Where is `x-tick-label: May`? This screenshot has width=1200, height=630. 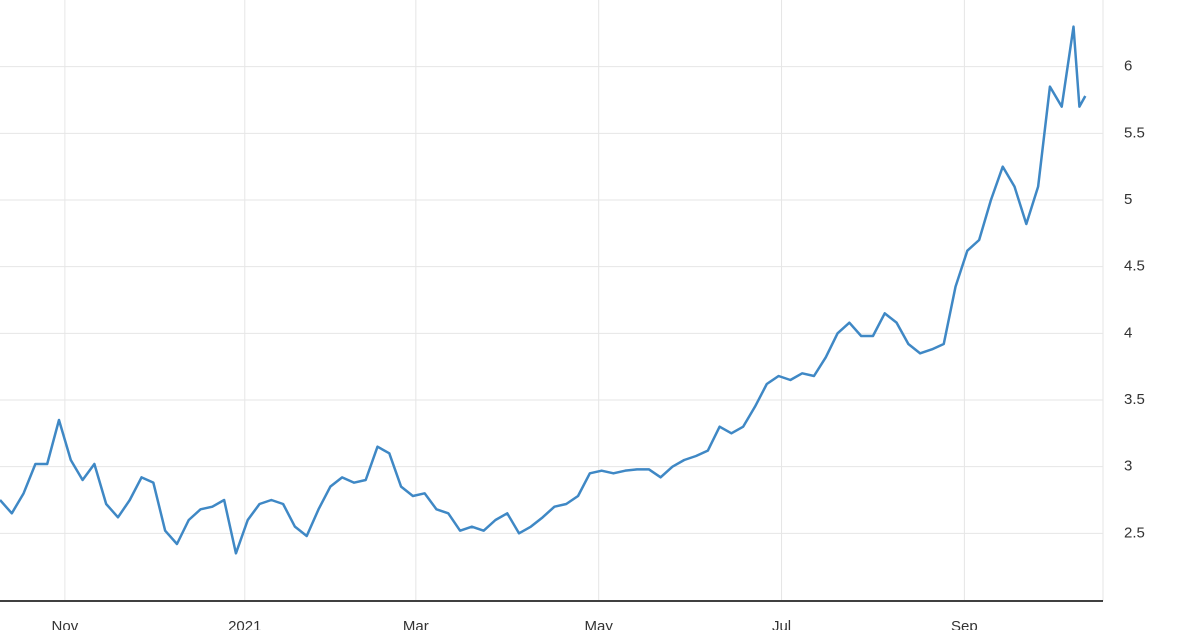 x-tick-label: May is located at coordinates (599, 624).